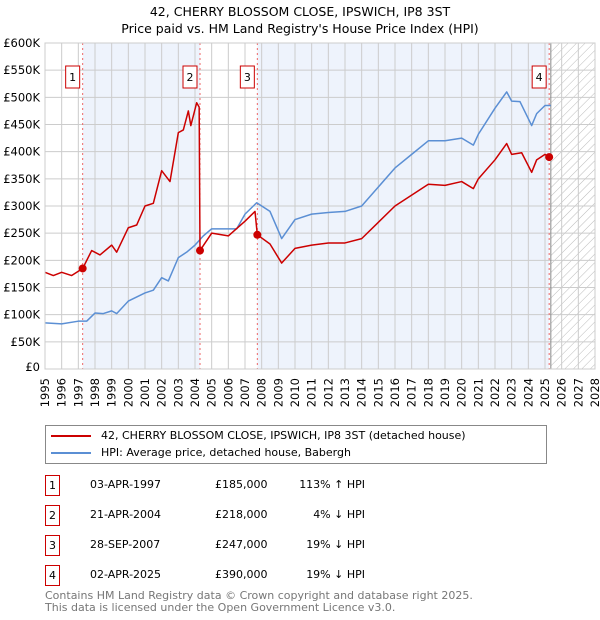 Image resolution: width=600 pixels, height=620 pixels. Describe the element at coordinates (21, 43) in the screenshot. I see `y-tick-label: £600K` at that location.